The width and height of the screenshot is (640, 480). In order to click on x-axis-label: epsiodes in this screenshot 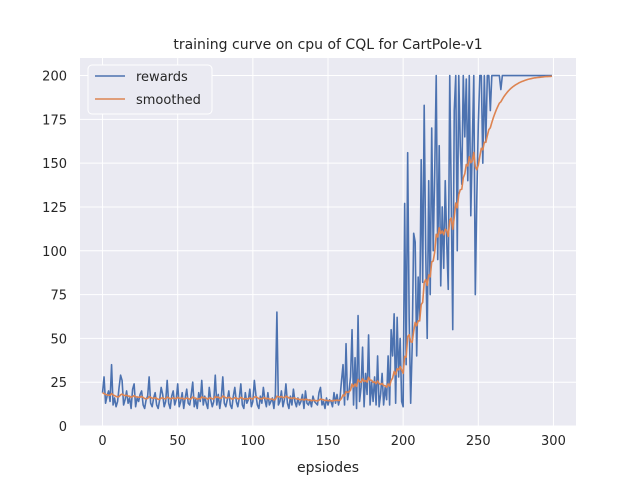, I will do `click(328, 468)`.